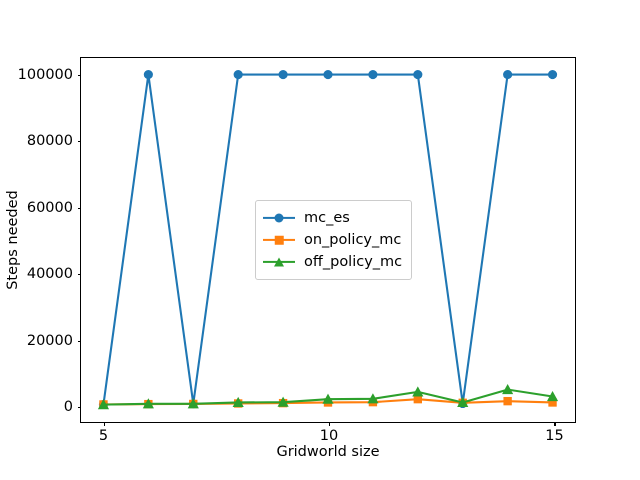 The width and height of the screenshot is (640, 480). I want to click on legend-item: on_policy_mc, so click(332, 240).